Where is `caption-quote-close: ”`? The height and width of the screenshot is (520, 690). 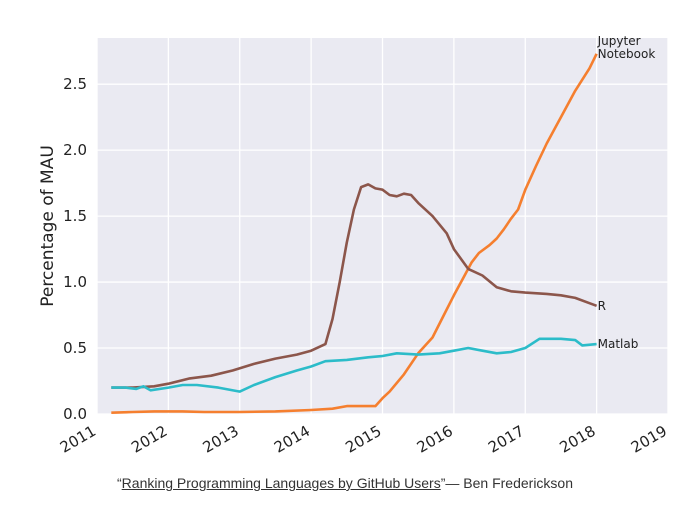
caption-quote-close: ” is located at coordinates (443, 483).